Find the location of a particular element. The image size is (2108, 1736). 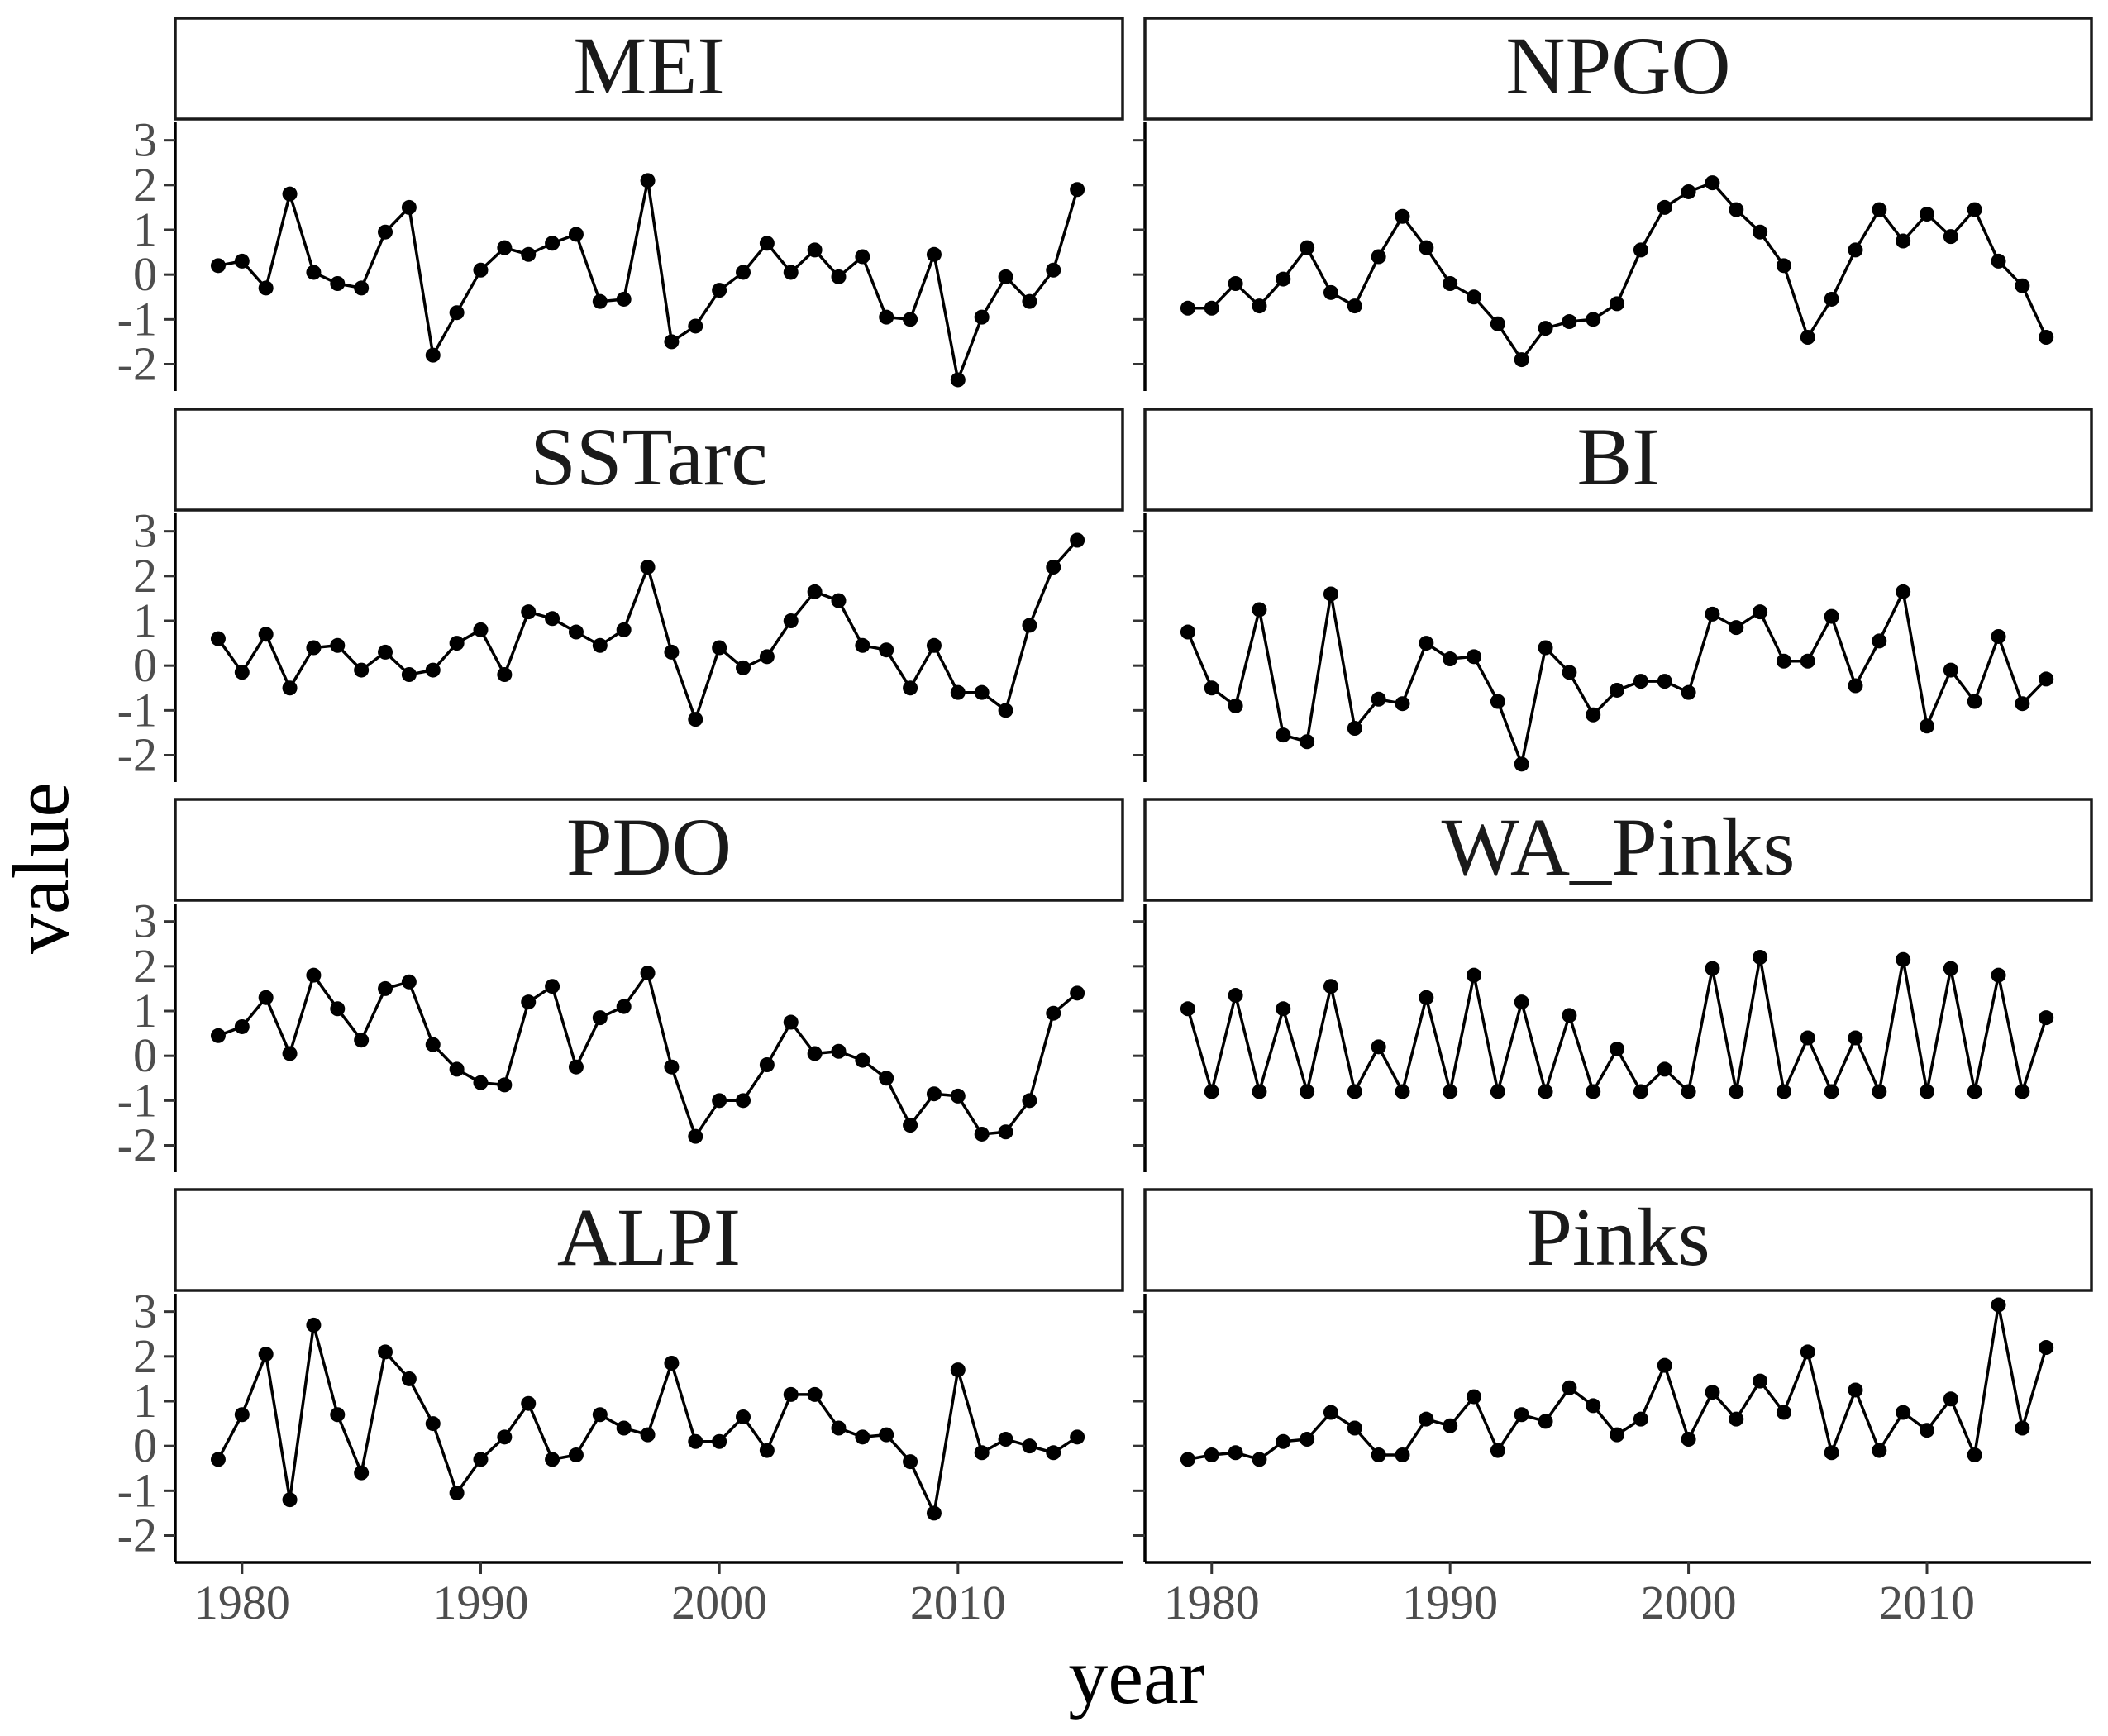

y-tick-label: -2 is located at coordinates (137, 1535).